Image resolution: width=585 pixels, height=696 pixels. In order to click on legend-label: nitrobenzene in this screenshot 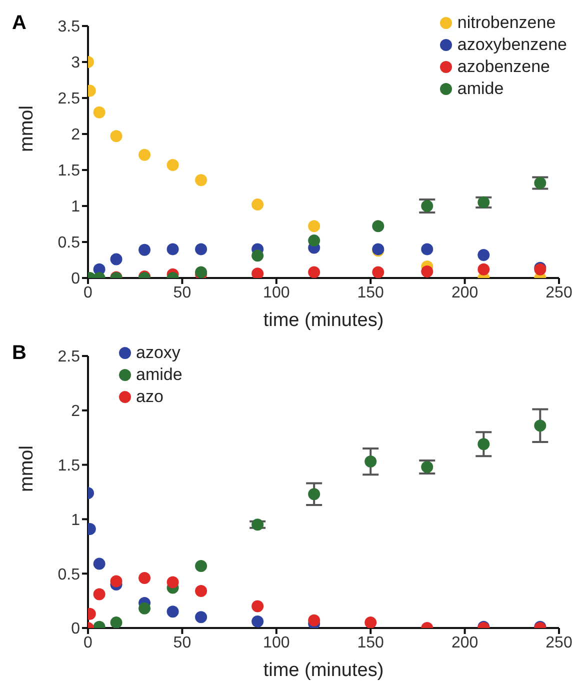, I will do `click(506, 23)`.